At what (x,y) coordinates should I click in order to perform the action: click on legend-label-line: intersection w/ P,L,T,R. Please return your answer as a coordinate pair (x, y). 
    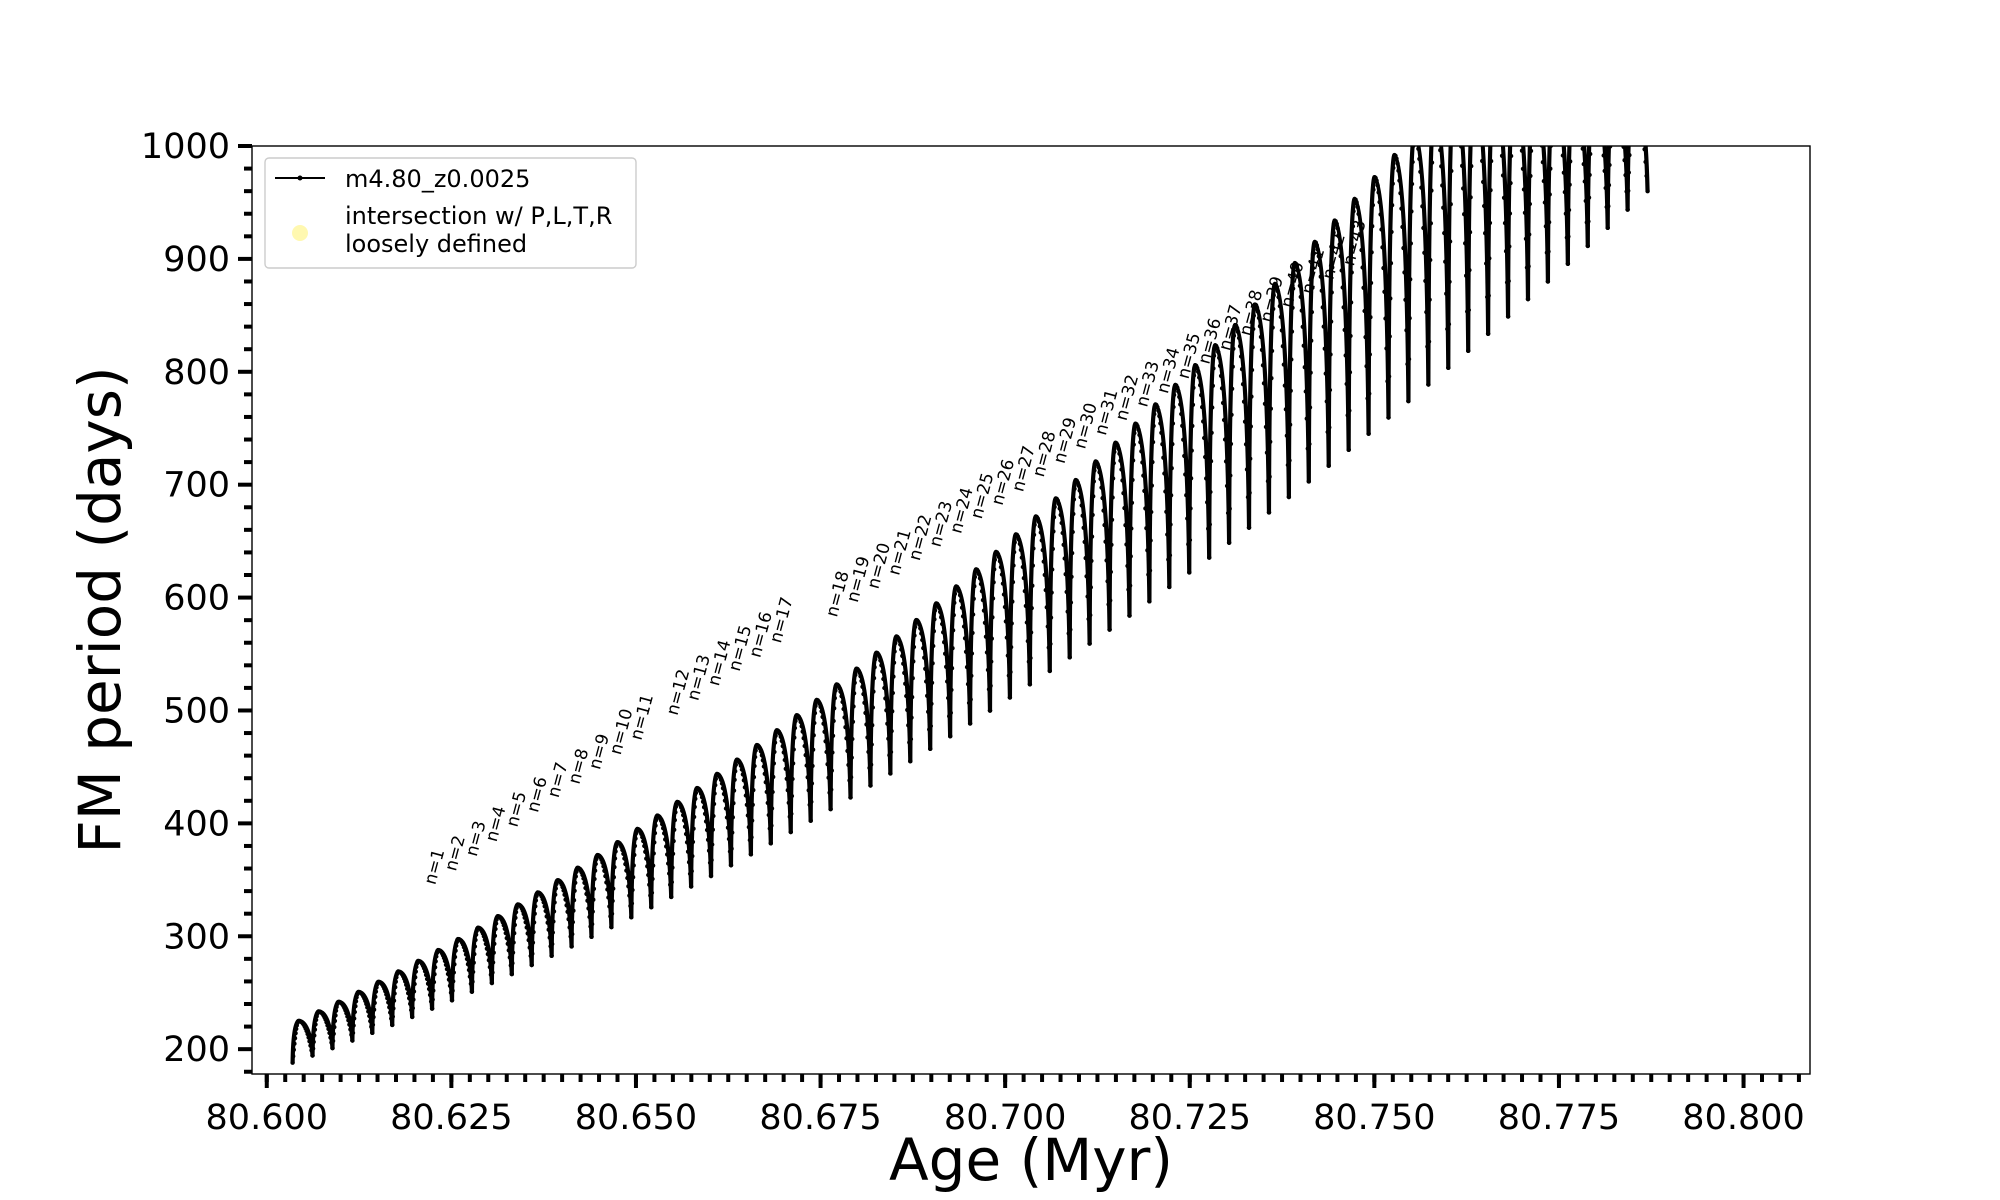
    Looking at the image, I should click on (478, 216).